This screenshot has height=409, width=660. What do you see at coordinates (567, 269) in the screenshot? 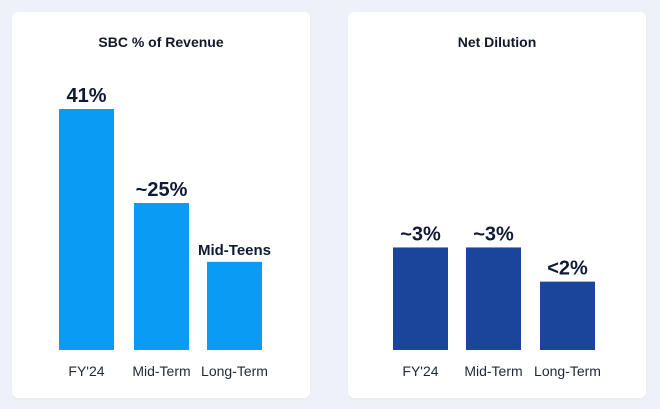
I see `data-label: <2%` at bounding box center [567, 269].